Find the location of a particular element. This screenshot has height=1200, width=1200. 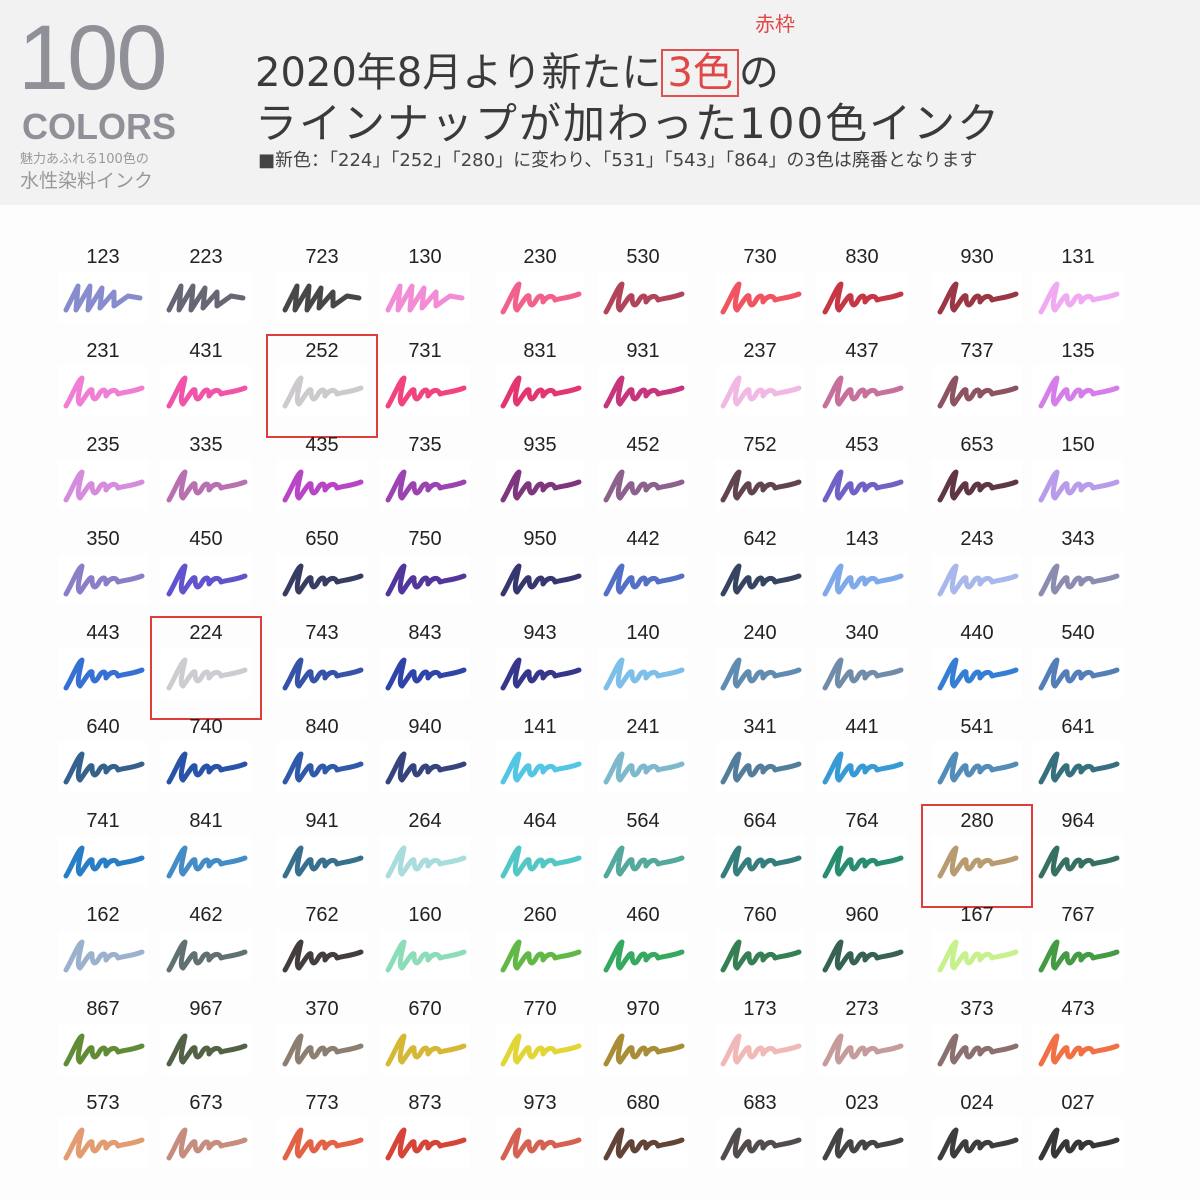

swatch-931: 931 is located at coordinates (643, 386).